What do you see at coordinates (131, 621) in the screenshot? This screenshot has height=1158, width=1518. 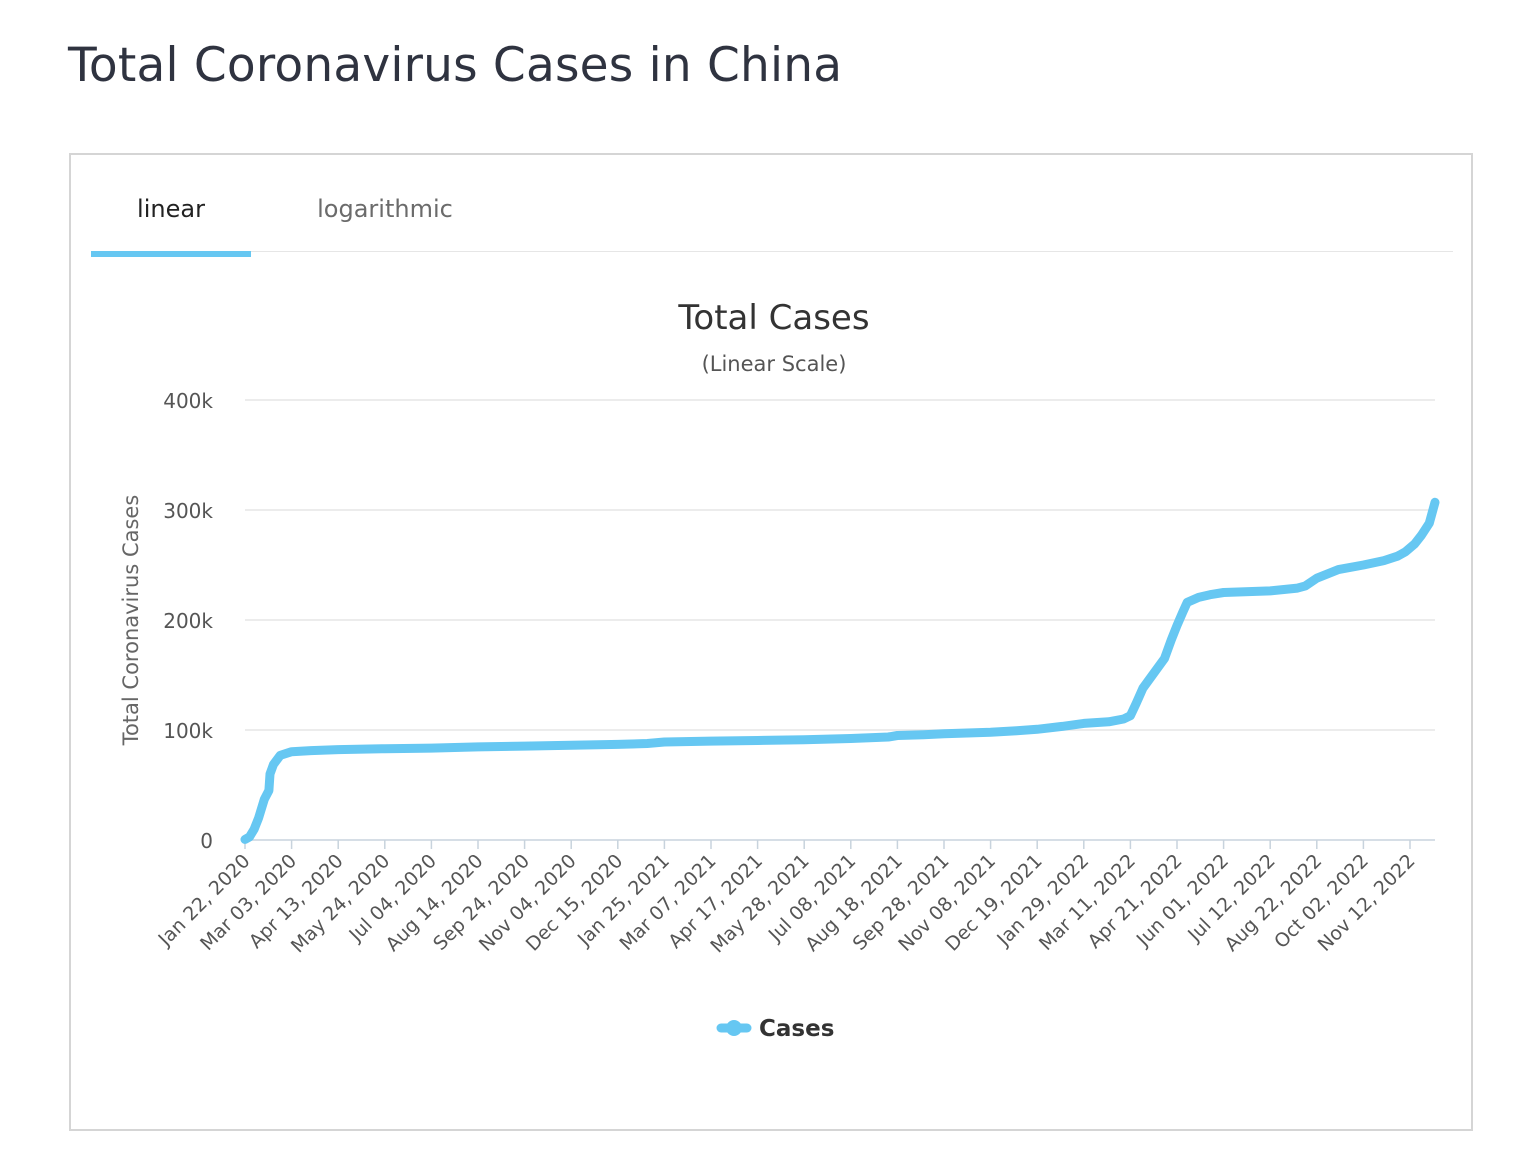 I see `y-axis-label: Total Coronavirus Cases` at bounding box center [131, 621].